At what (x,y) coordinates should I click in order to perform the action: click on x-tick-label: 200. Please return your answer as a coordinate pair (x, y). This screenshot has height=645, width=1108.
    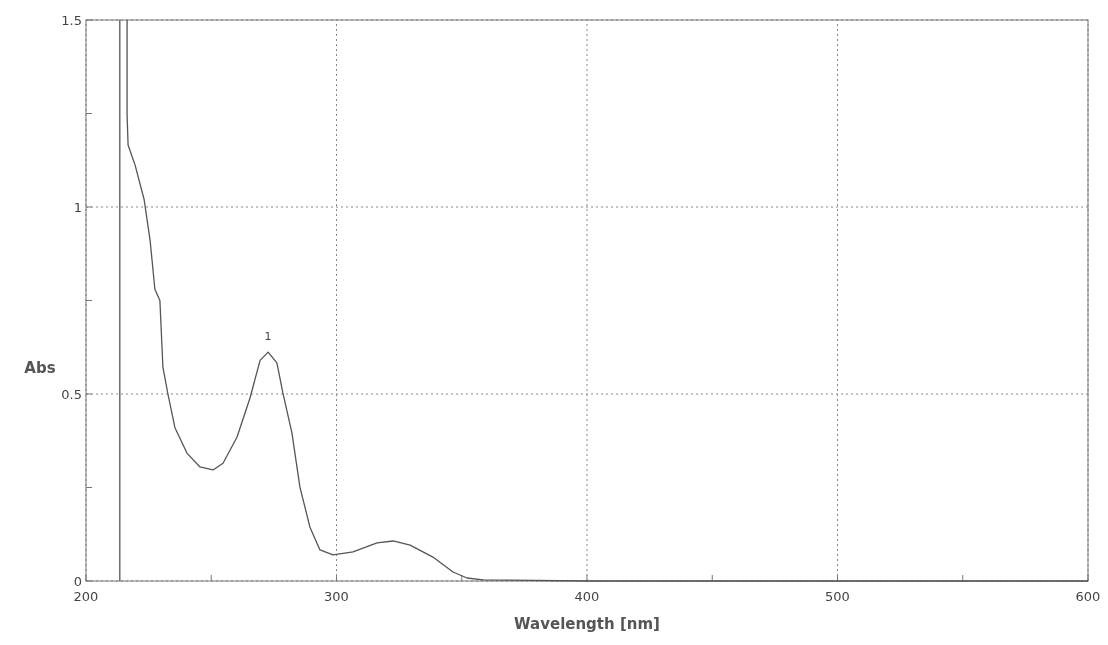
    Looking at the image, I should click on (86, 596).